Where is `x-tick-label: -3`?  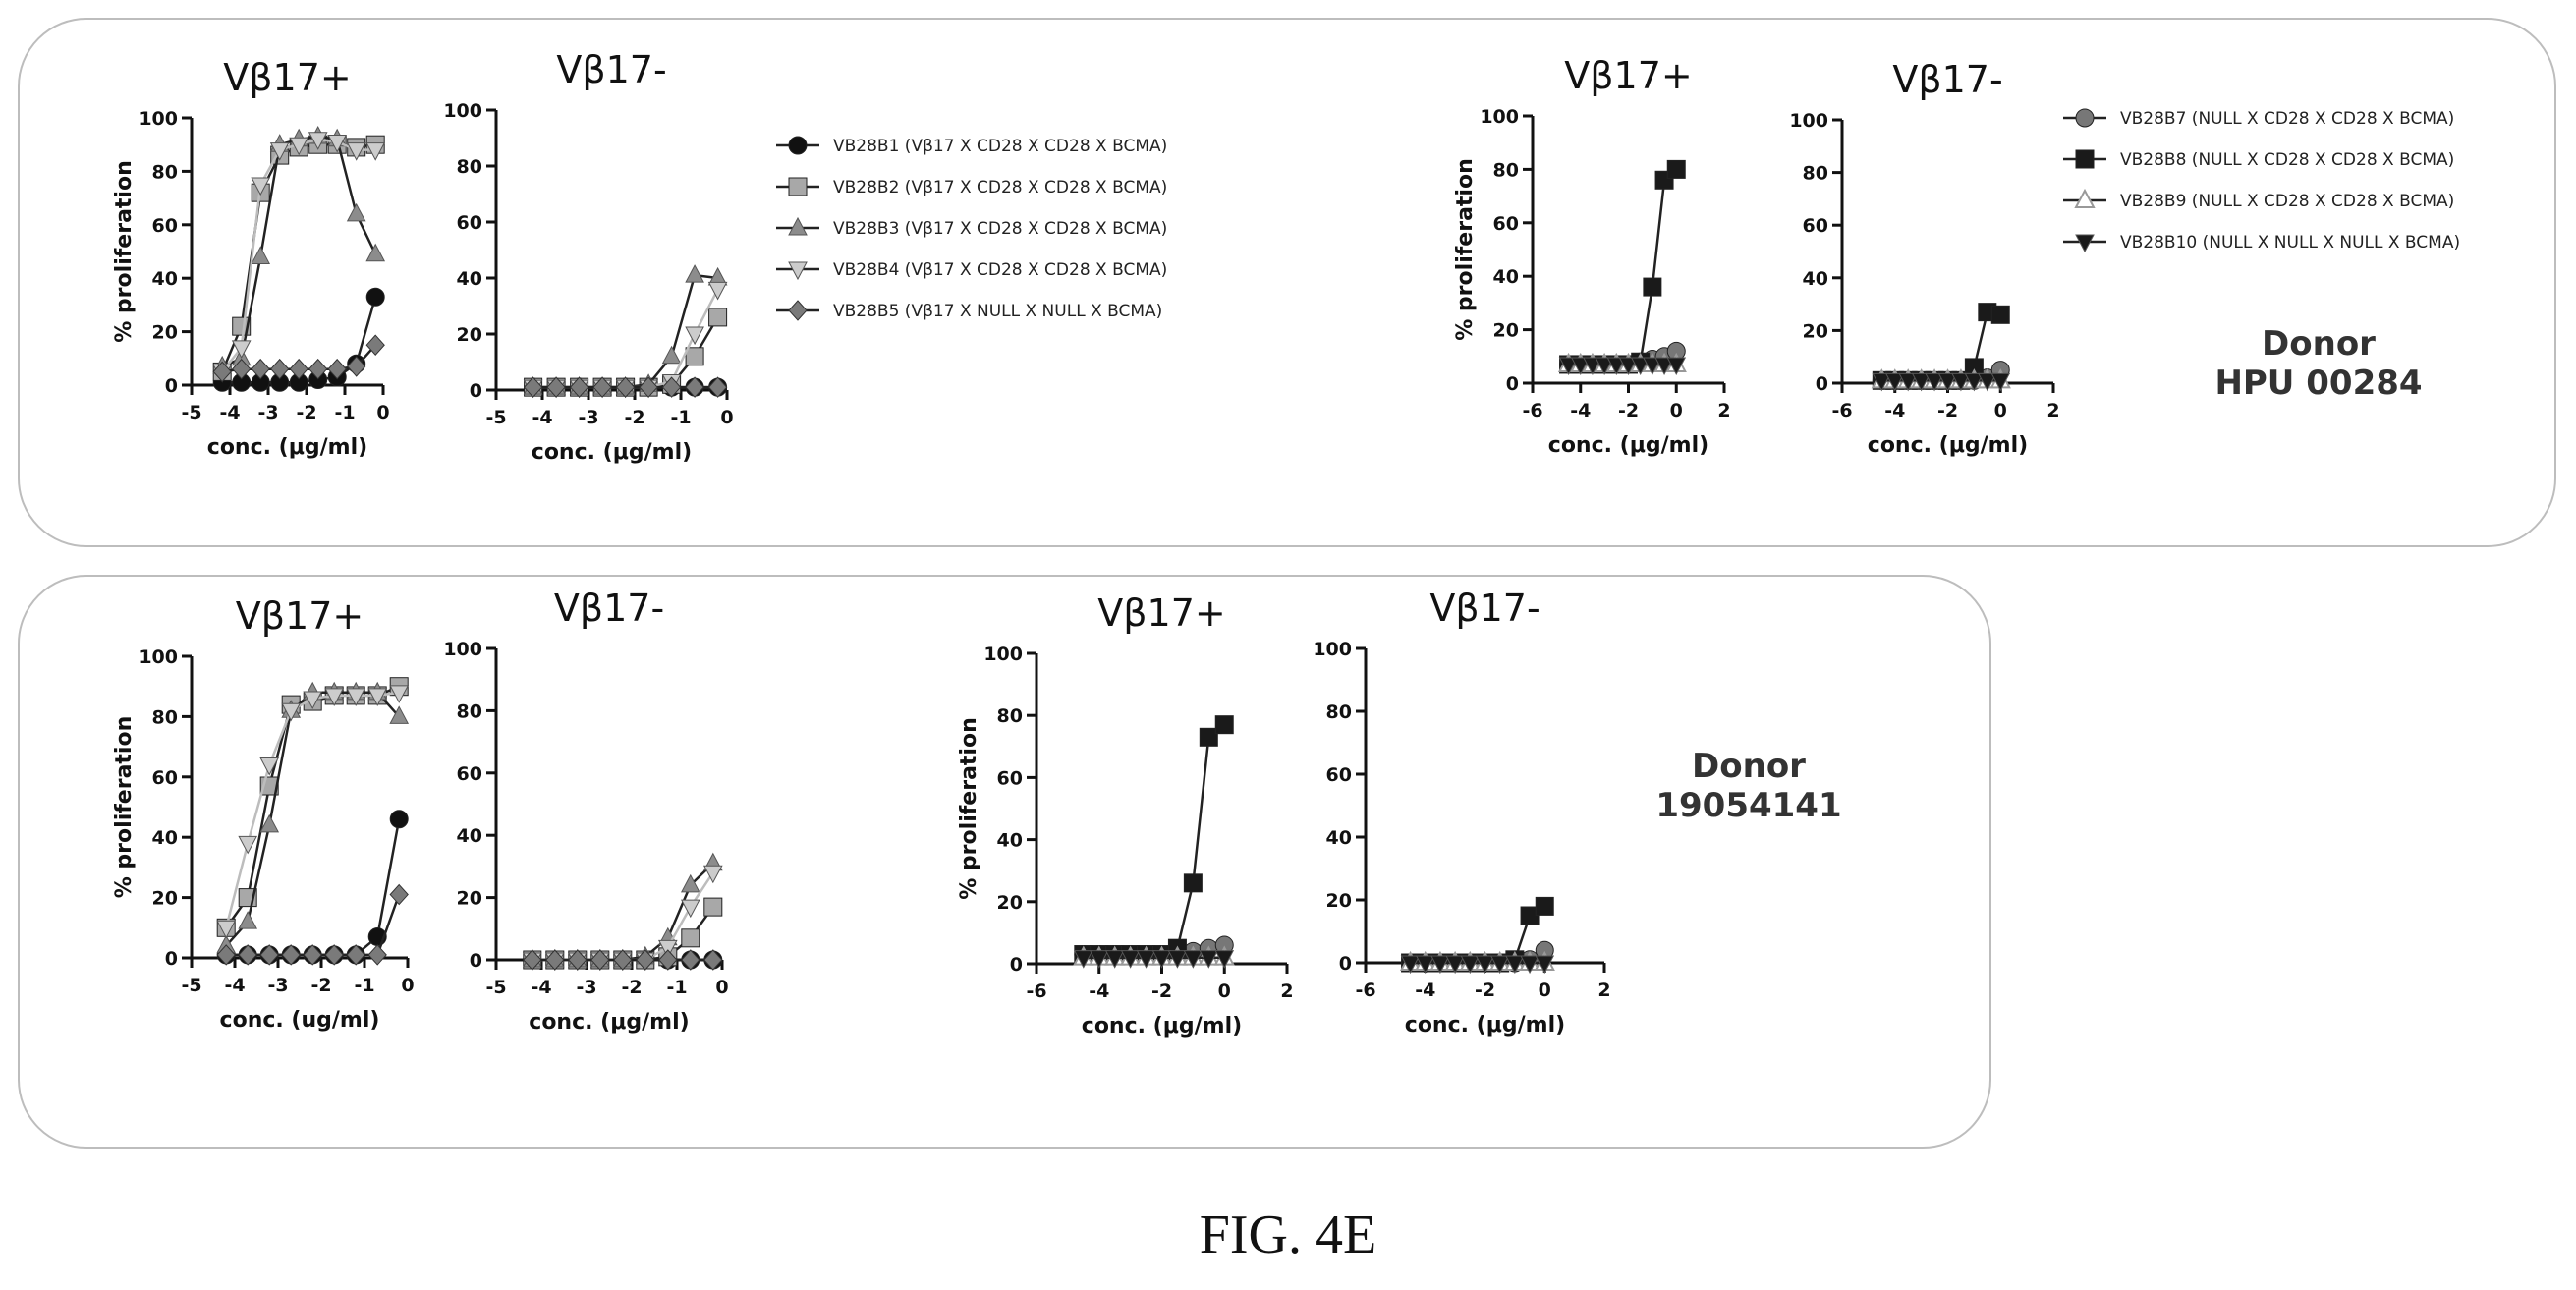 x-tick-label: -3 is located at coordinates (267, 413).